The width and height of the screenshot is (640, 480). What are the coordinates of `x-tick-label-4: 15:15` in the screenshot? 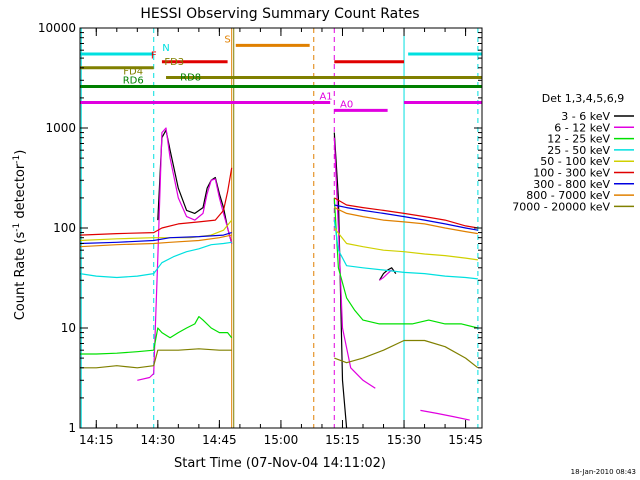 It's located at (342, 440).